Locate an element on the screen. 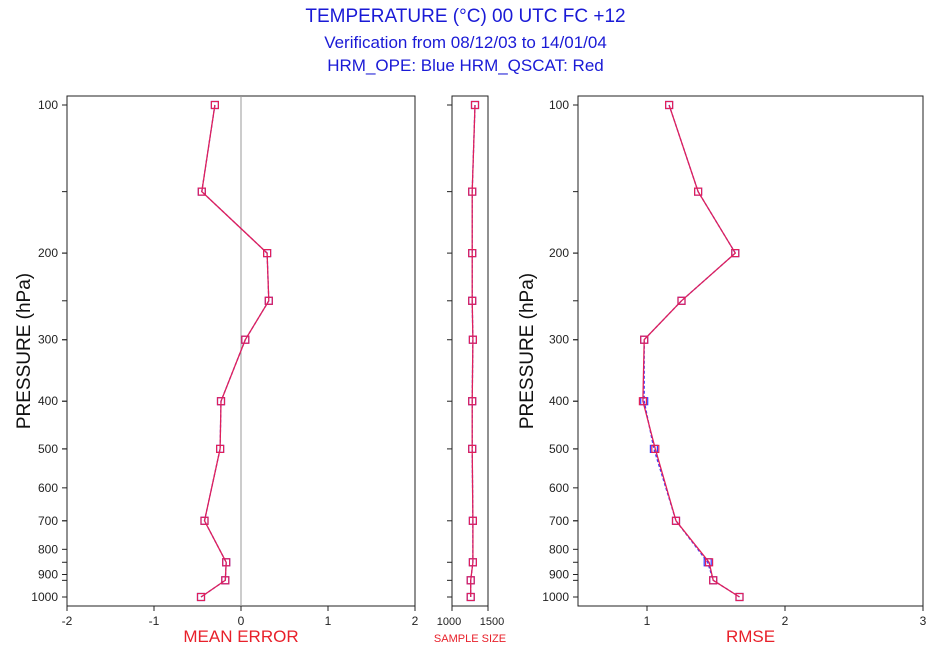  figure-subtitle: Verification from 08/12/03 to 14/01/04 is located at coordinates (465, 42).